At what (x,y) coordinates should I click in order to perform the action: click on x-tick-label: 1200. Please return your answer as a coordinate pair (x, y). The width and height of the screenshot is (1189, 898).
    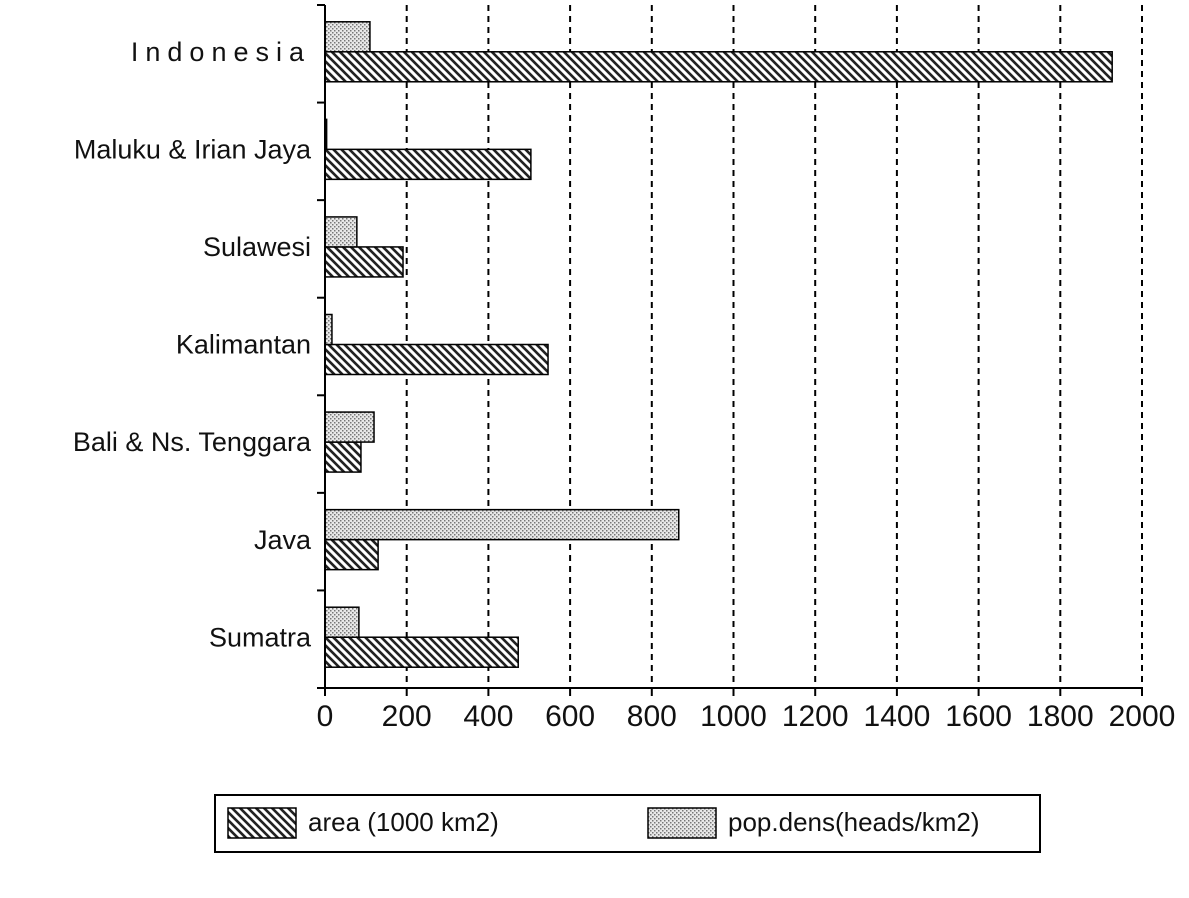
    Looking at the image, I should click on (815, 716).